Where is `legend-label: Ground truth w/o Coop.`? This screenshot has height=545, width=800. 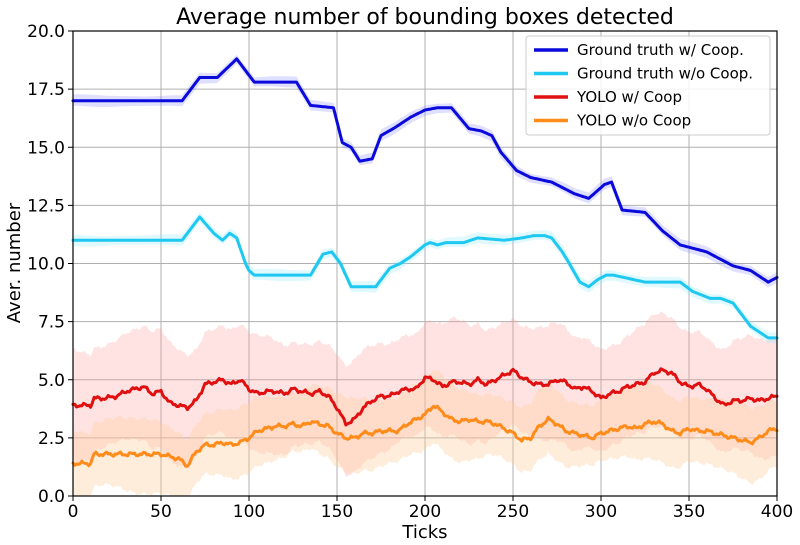
legend-label: Ground truth w/o Coop. is located at coordinates (665, 74).